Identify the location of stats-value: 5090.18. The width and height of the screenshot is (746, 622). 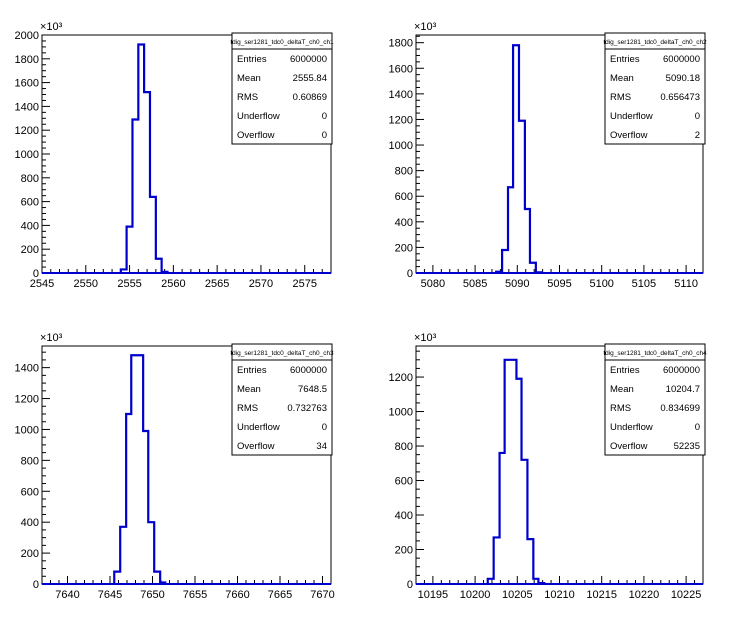
(683, 78).